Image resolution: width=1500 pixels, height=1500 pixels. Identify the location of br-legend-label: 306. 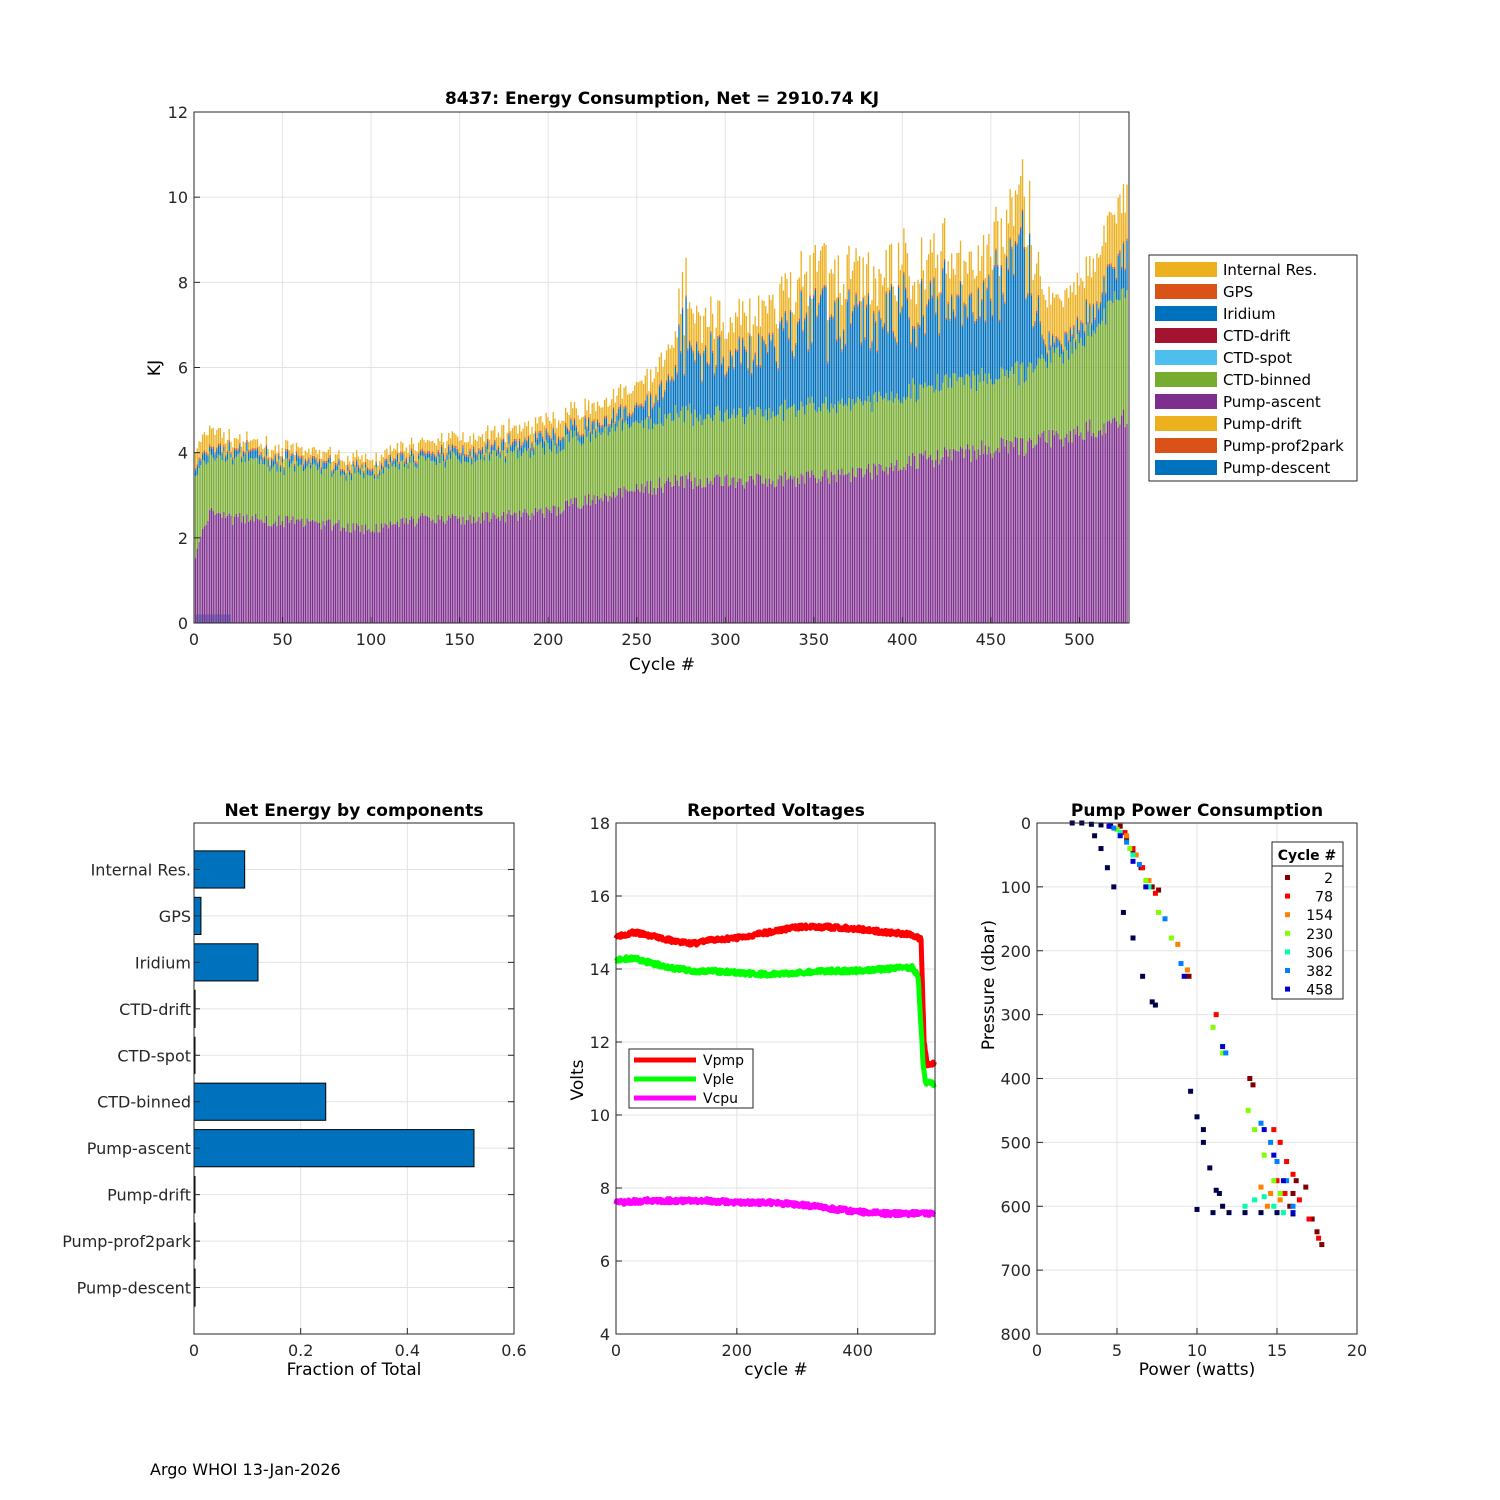
(1319, 953).